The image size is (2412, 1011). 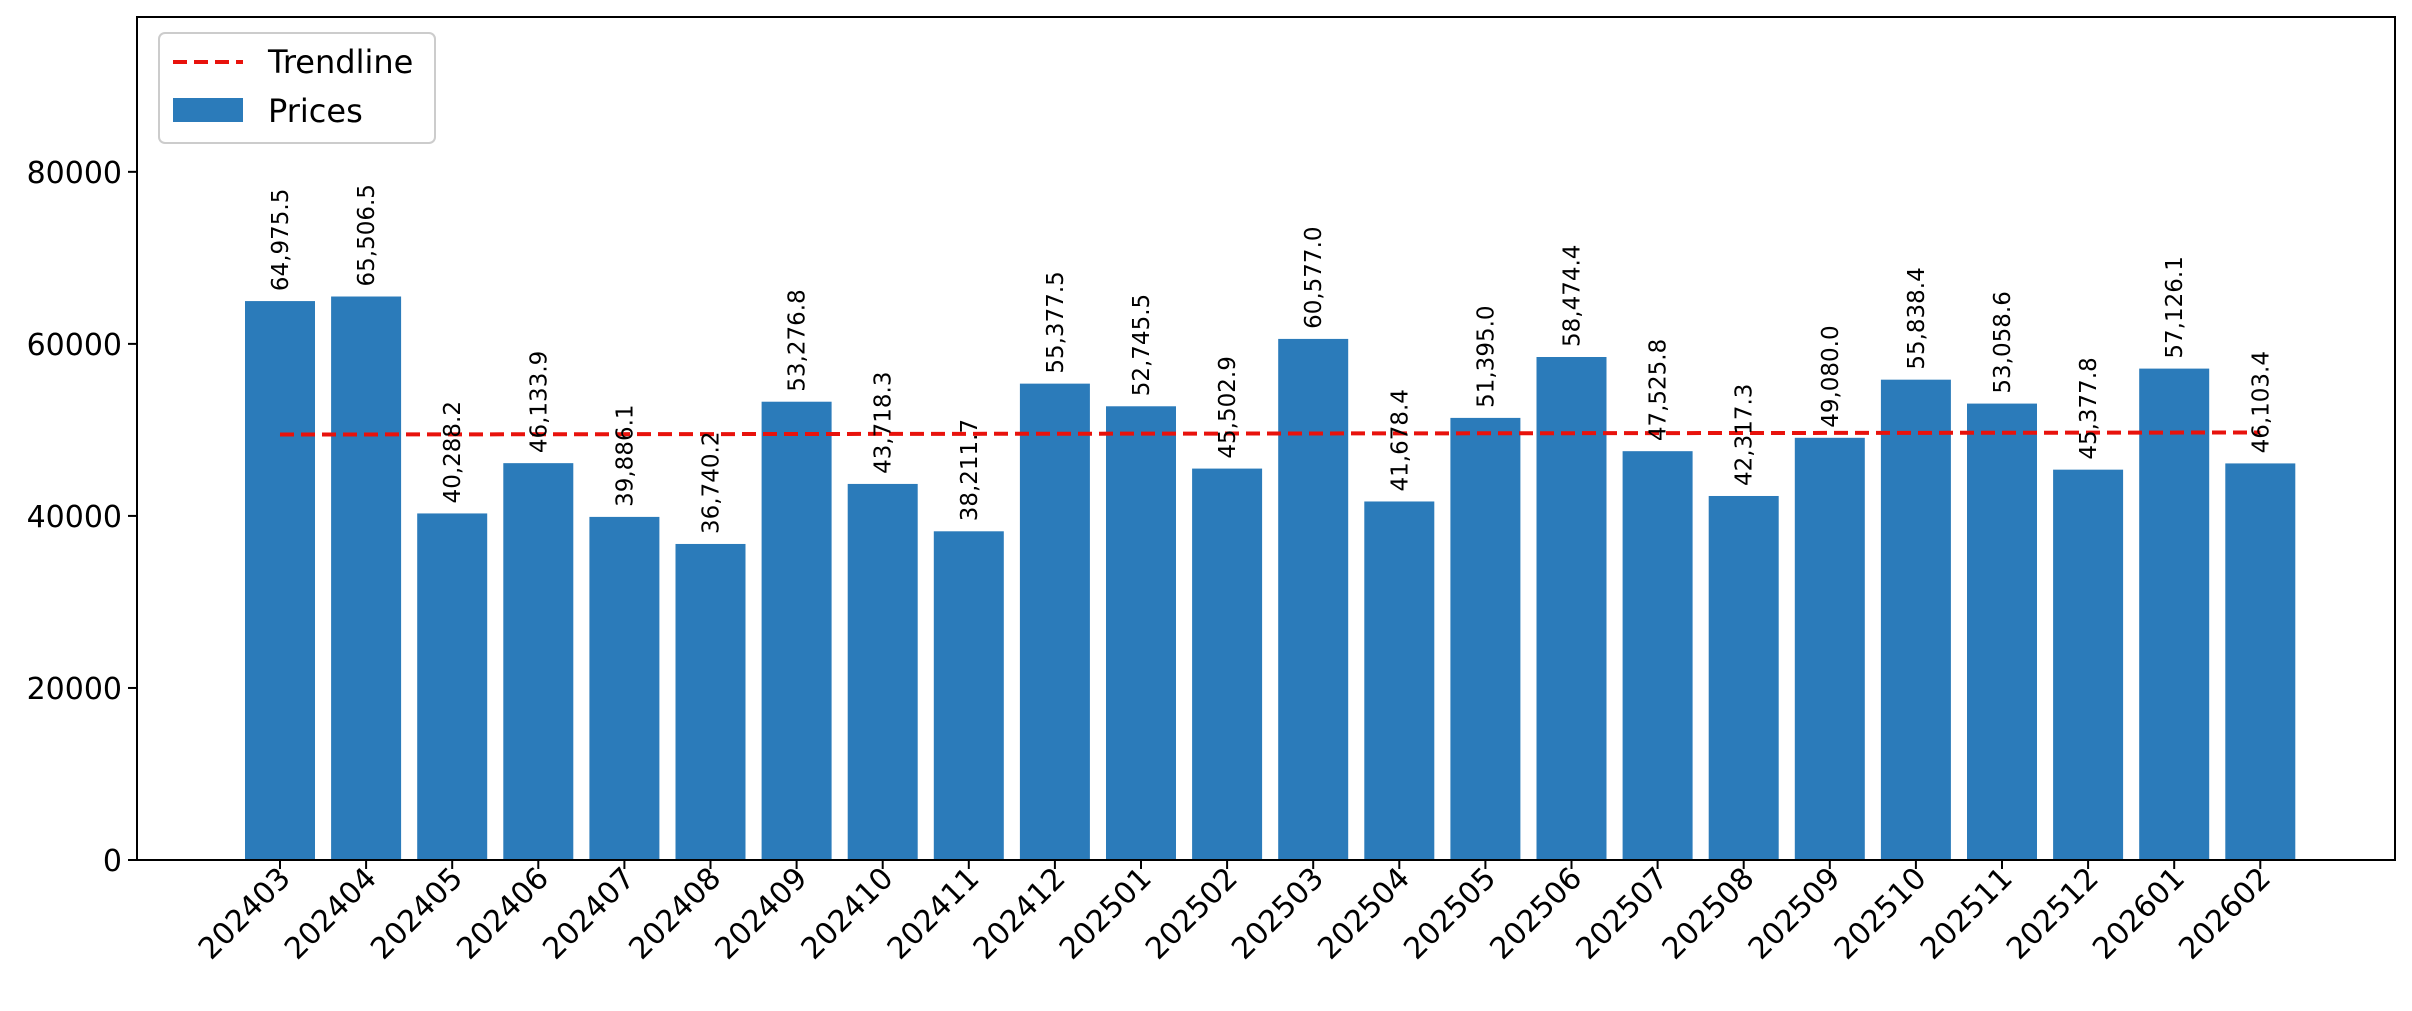 I want to click on data-label-202409: 53,276.8, so click(x=798, y=340).